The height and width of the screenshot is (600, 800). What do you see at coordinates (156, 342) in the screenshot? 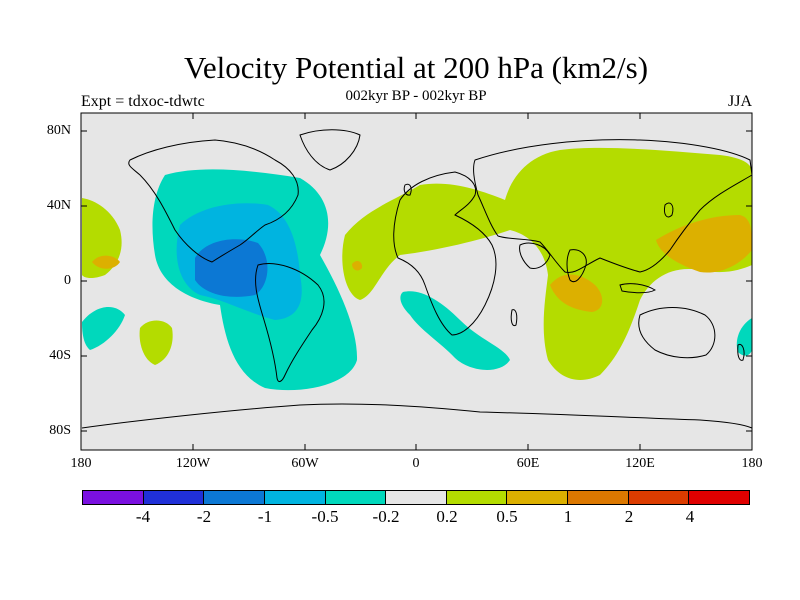
I see `contour-plus-0.2` at bounding box center [156, 342].